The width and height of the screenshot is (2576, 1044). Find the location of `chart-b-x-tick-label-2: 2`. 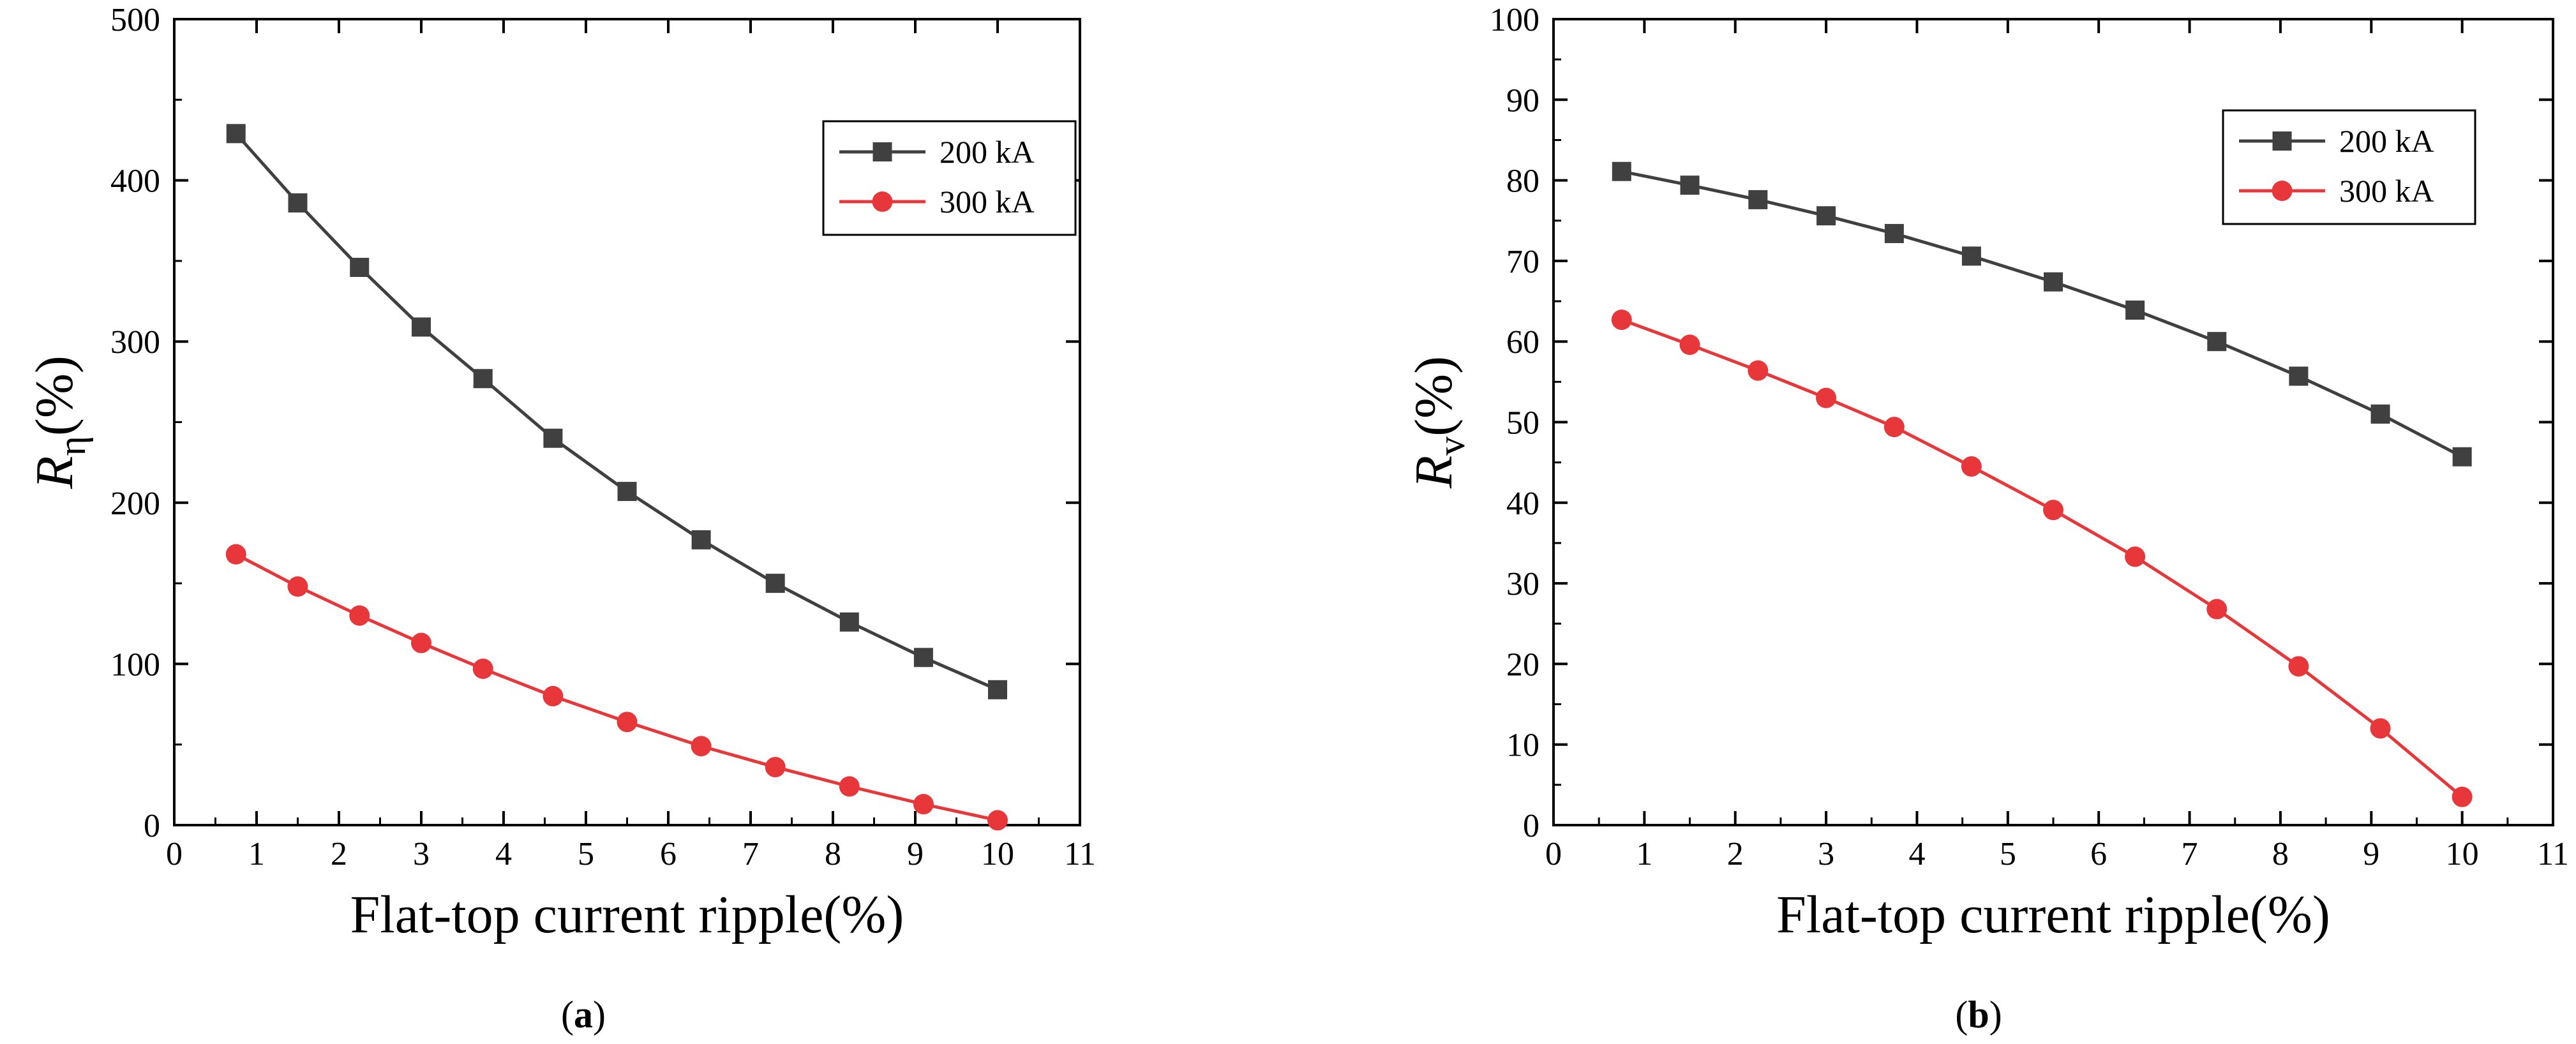

chart-b-x-tick-label-2: 2 is located at coordinates (1735, 854).